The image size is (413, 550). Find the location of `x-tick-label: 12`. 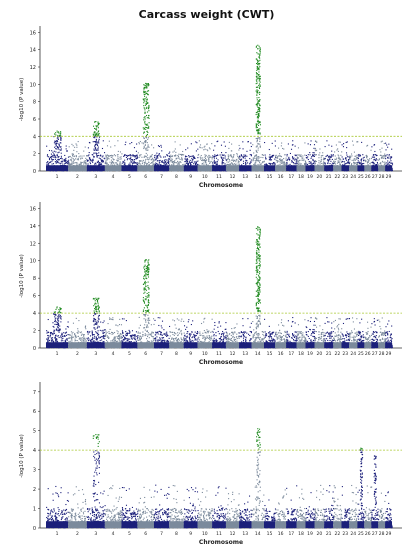

x-tick-label: 12 is located at coordinates (233, 177).